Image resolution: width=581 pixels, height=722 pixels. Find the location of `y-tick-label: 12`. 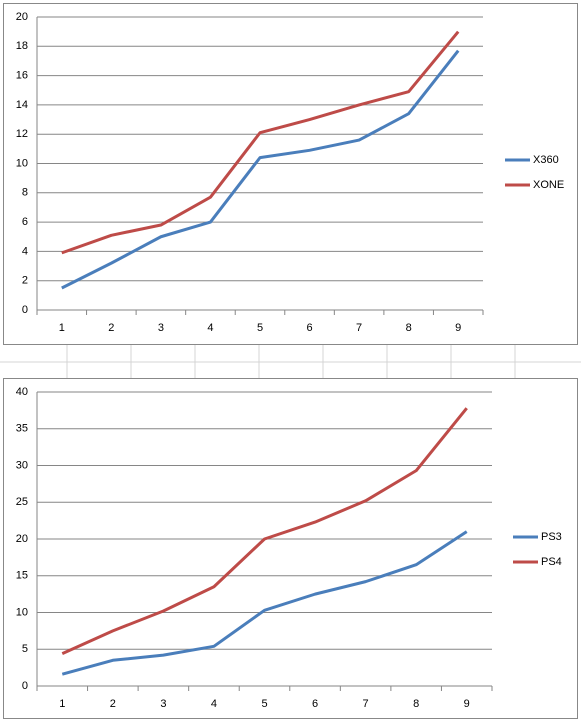

y-tick-label: 12 is located at coordinates (22, 134).